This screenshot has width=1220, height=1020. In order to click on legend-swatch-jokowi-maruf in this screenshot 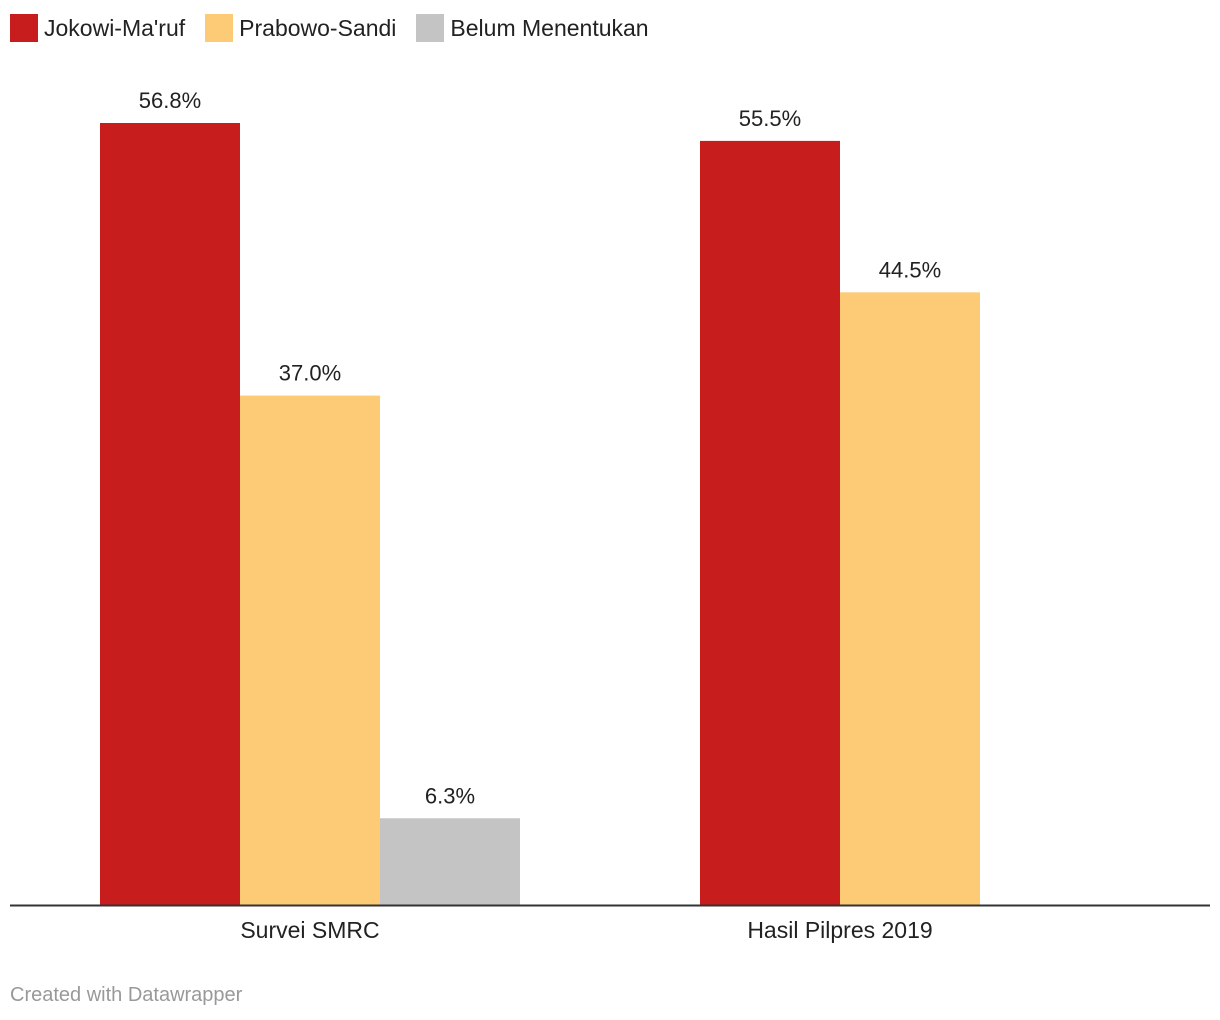, I will do `click(24, 28)`.